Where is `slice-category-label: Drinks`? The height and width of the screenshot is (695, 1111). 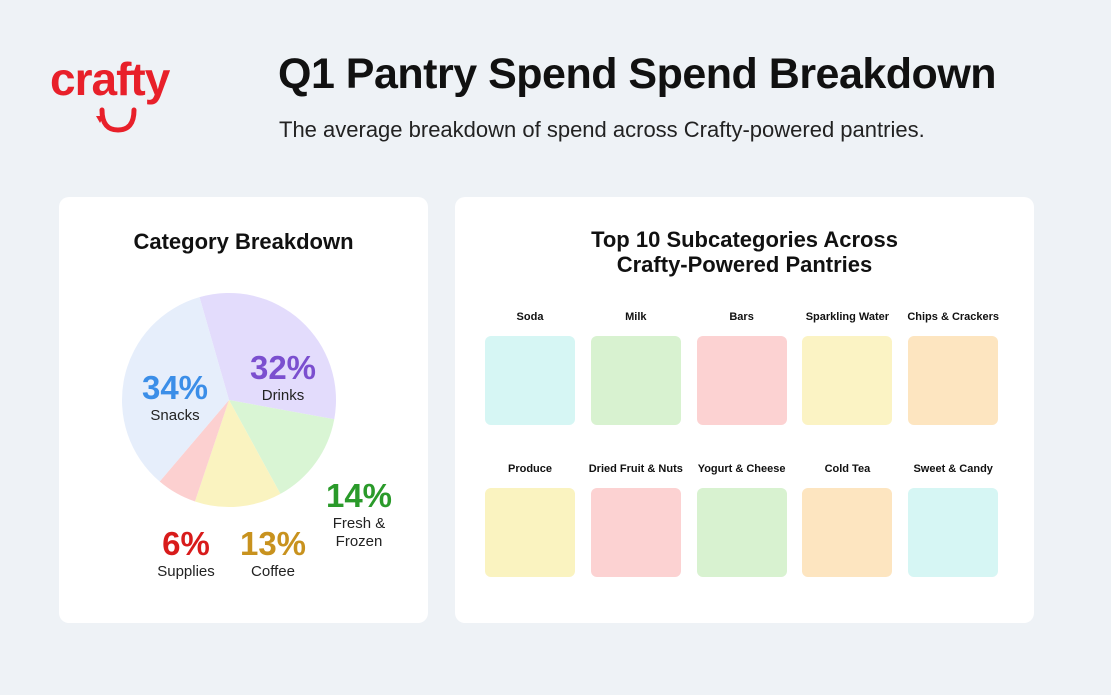 slice-category-label: Drinks is located at coordinates (283, 395).